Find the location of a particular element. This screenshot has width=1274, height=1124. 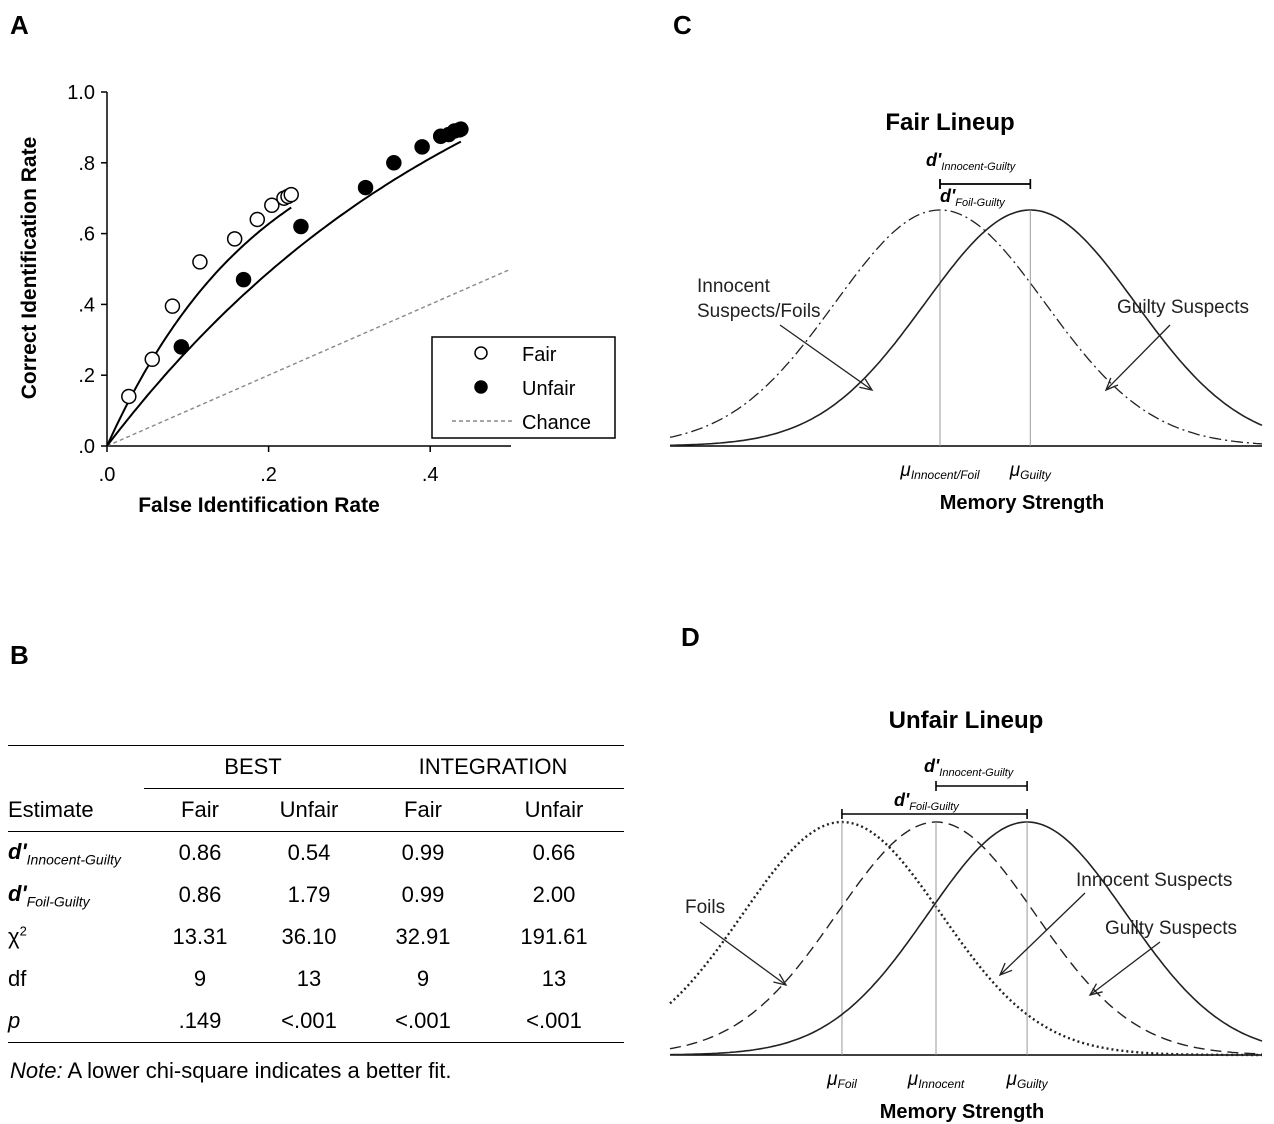

row-label: p is located at coordinates (76, 1021).